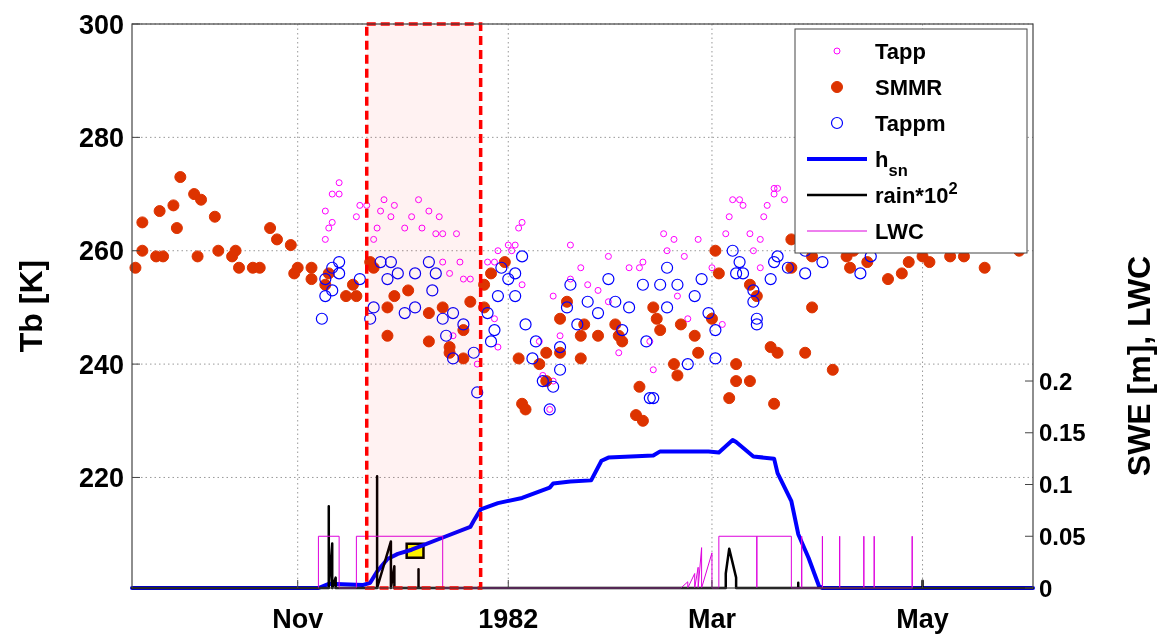  I want to click on y-axis-title: Tb [K], so click(31, 306).